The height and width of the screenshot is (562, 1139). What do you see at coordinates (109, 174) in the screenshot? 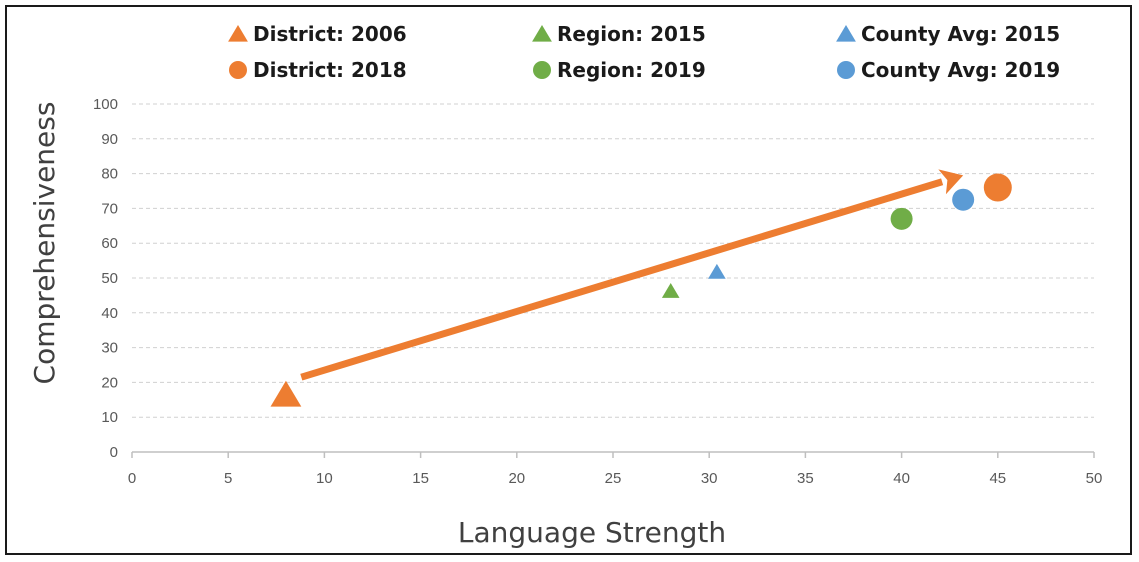
I see `y-tick-label-80: 80` at bounding box center [109, 174].